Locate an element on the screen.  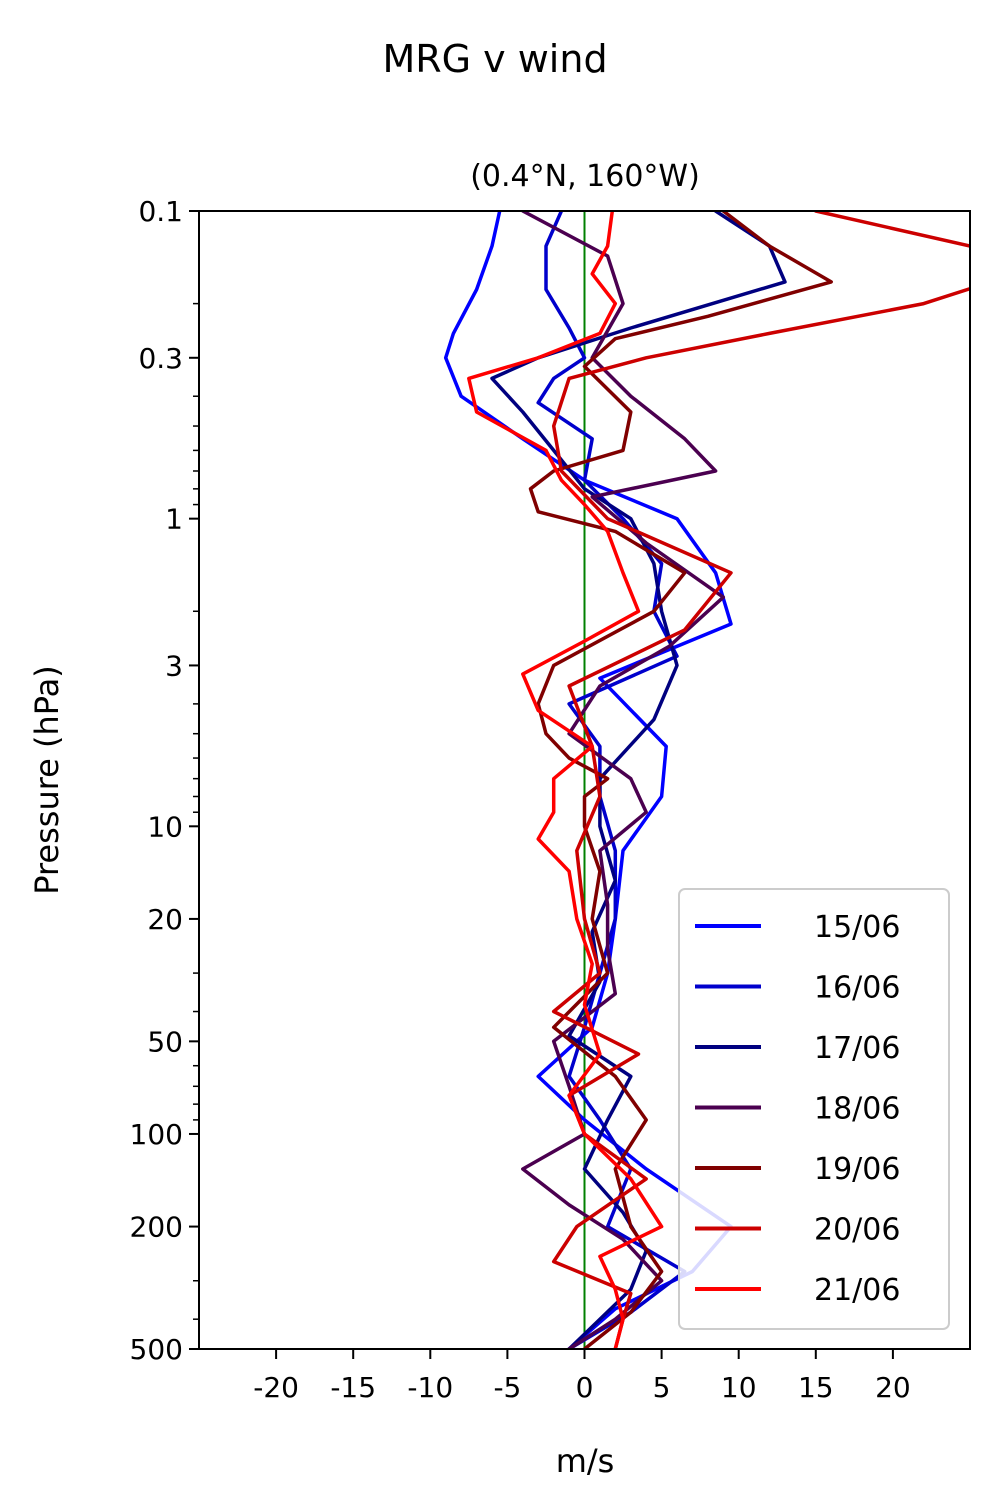
legend-label: 15/06 is located at coordinates (857, 927).